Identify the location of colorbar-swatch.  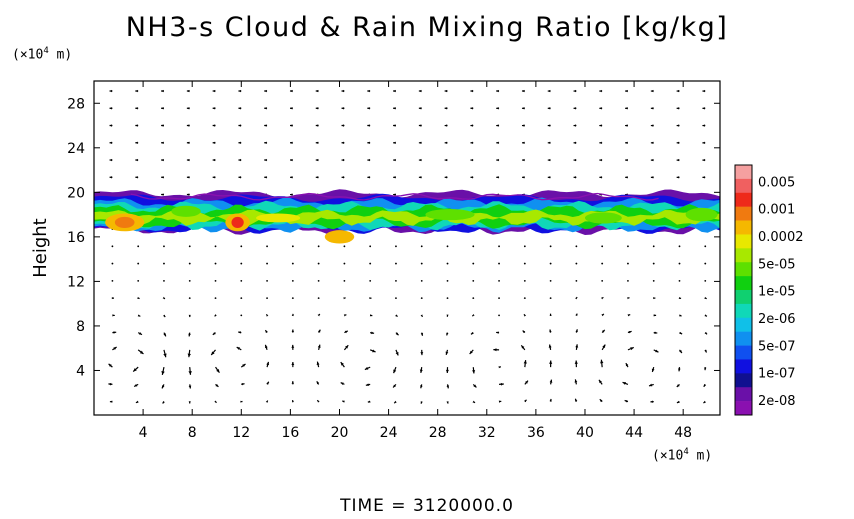
(743, 311).